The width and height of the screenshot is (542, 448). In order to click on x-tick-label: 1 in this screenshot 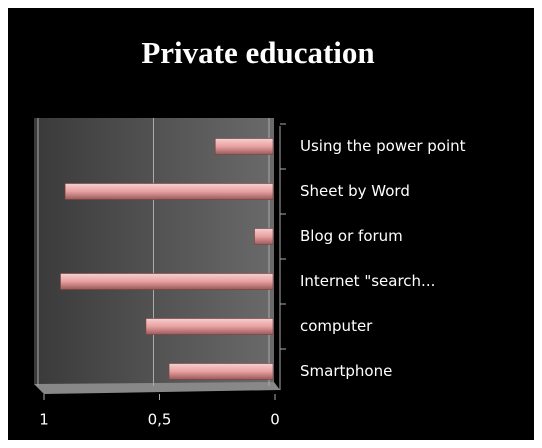, I will do `click(44, 420)`.